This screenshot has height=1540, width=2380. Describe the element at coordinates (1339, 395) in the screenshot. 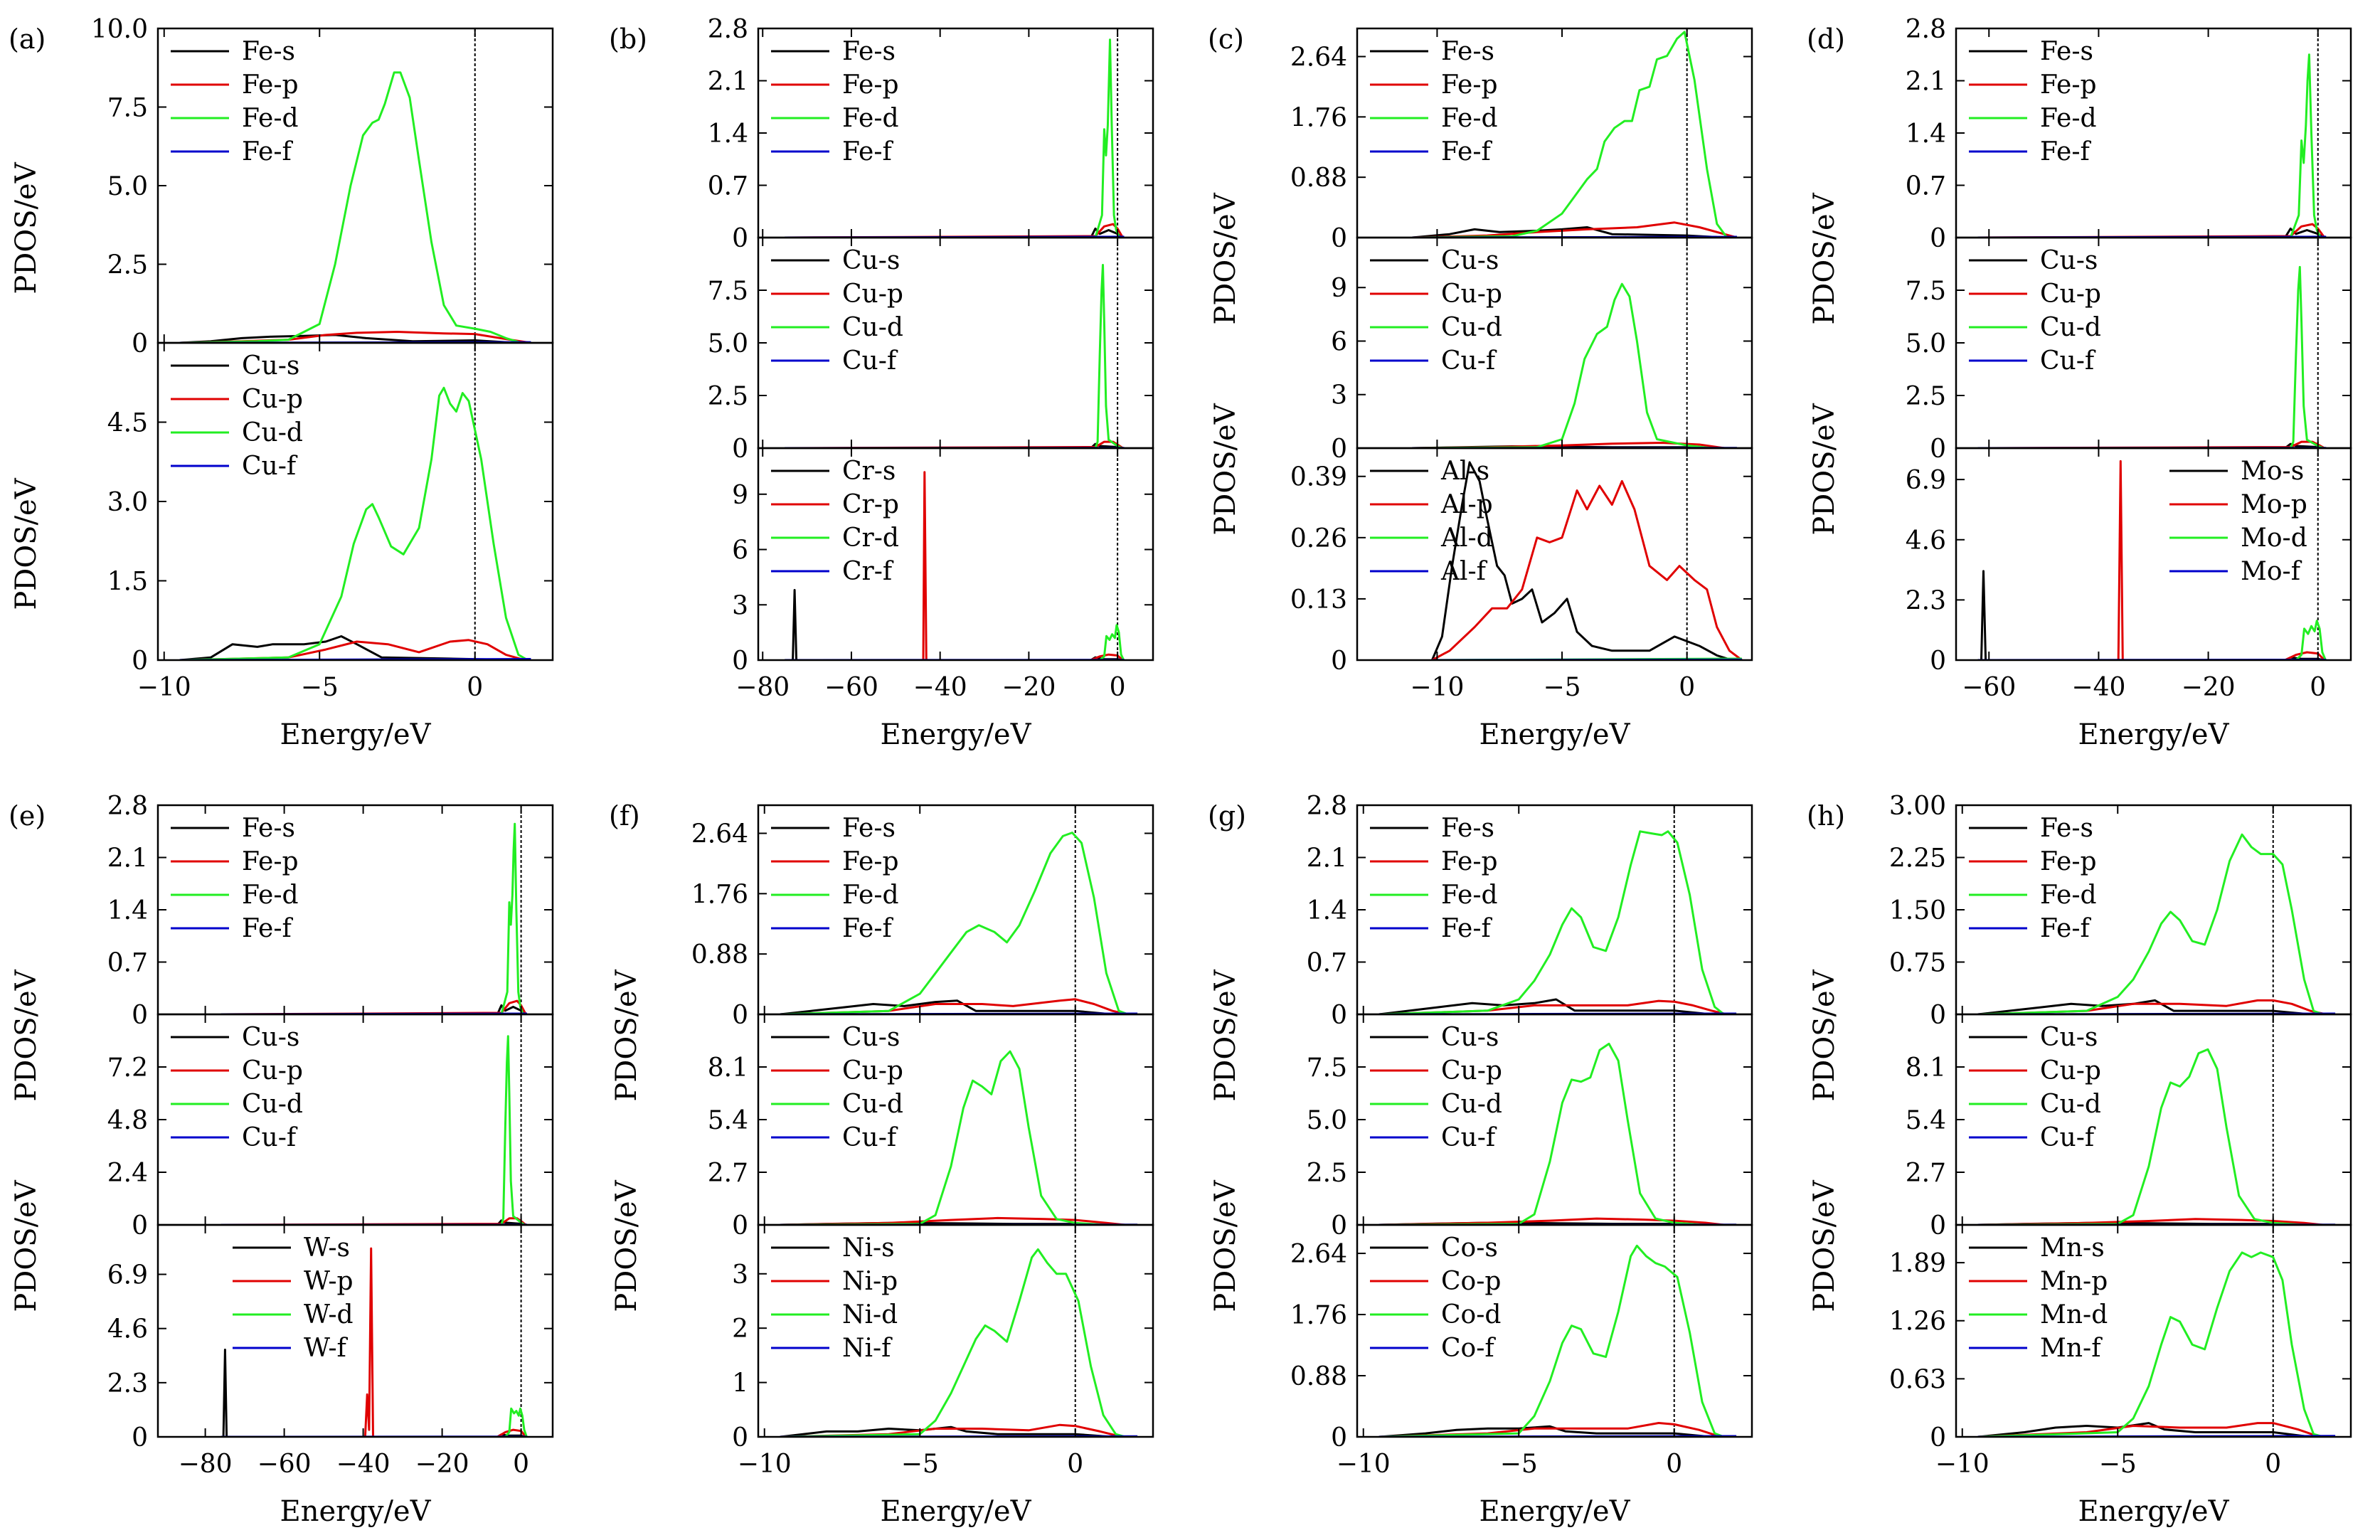

I see `y-tick-label: 3` at that location.